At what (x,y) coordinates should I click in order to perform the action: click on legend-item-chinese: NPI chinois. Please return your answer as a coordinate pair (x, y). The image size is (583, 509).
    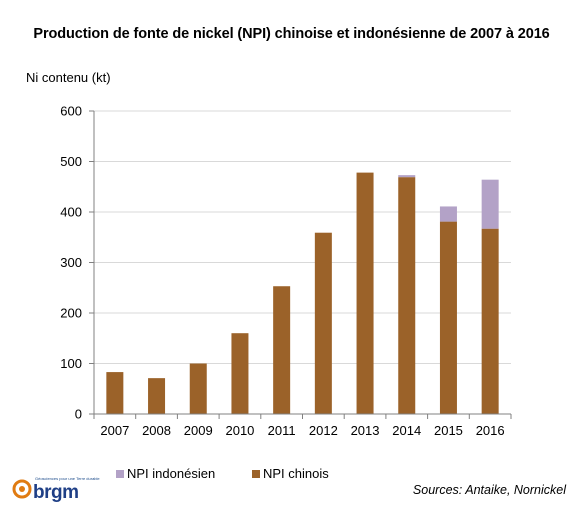
    Looking at the image, I should click on (290, 473).